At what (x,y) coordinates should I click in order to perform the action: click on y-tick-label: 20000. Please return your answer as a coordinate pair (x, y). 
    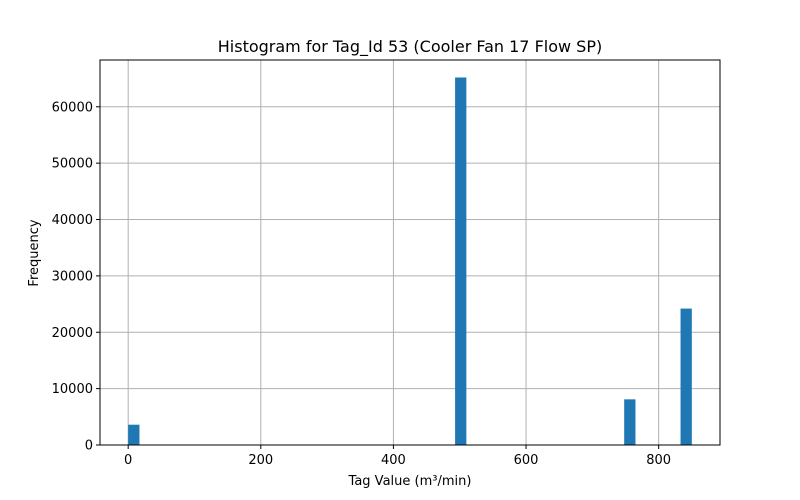
    Looking at the image, I should click on (72, 333).